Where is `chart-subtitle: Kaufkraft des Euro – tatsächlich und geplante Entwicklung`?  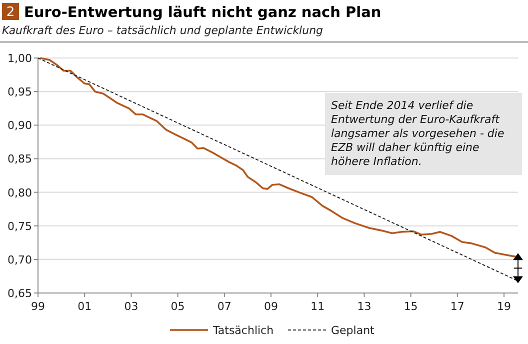
chart-subtitle: Kaufkraft des Euro – tatsächlich und geplante Entwicklung is located at coordinates (163, 30).